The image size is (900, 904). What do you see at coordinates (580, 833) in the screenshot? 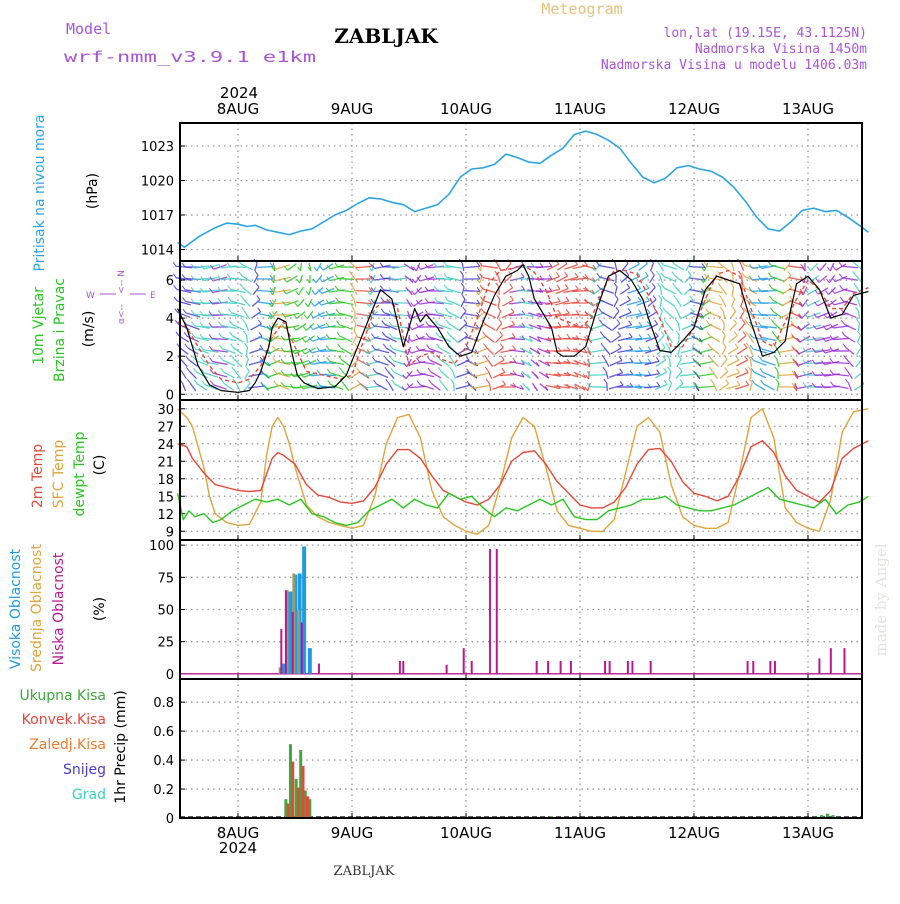
I see `bottom-day-label: 11AUG` at bounding box center [580, 833].